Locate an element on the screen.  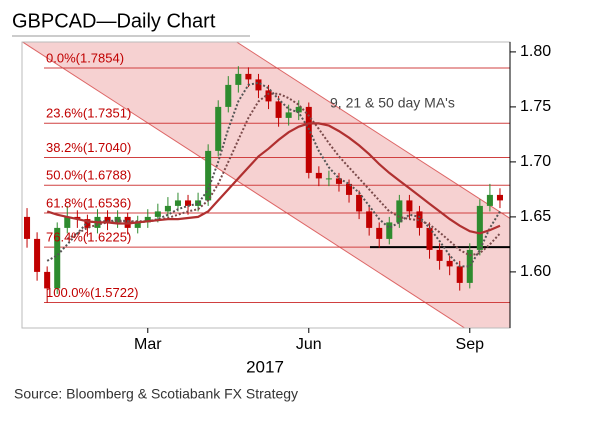
annotation: 9, 21 & 50 day MA's is located at coordinates (392, 103).